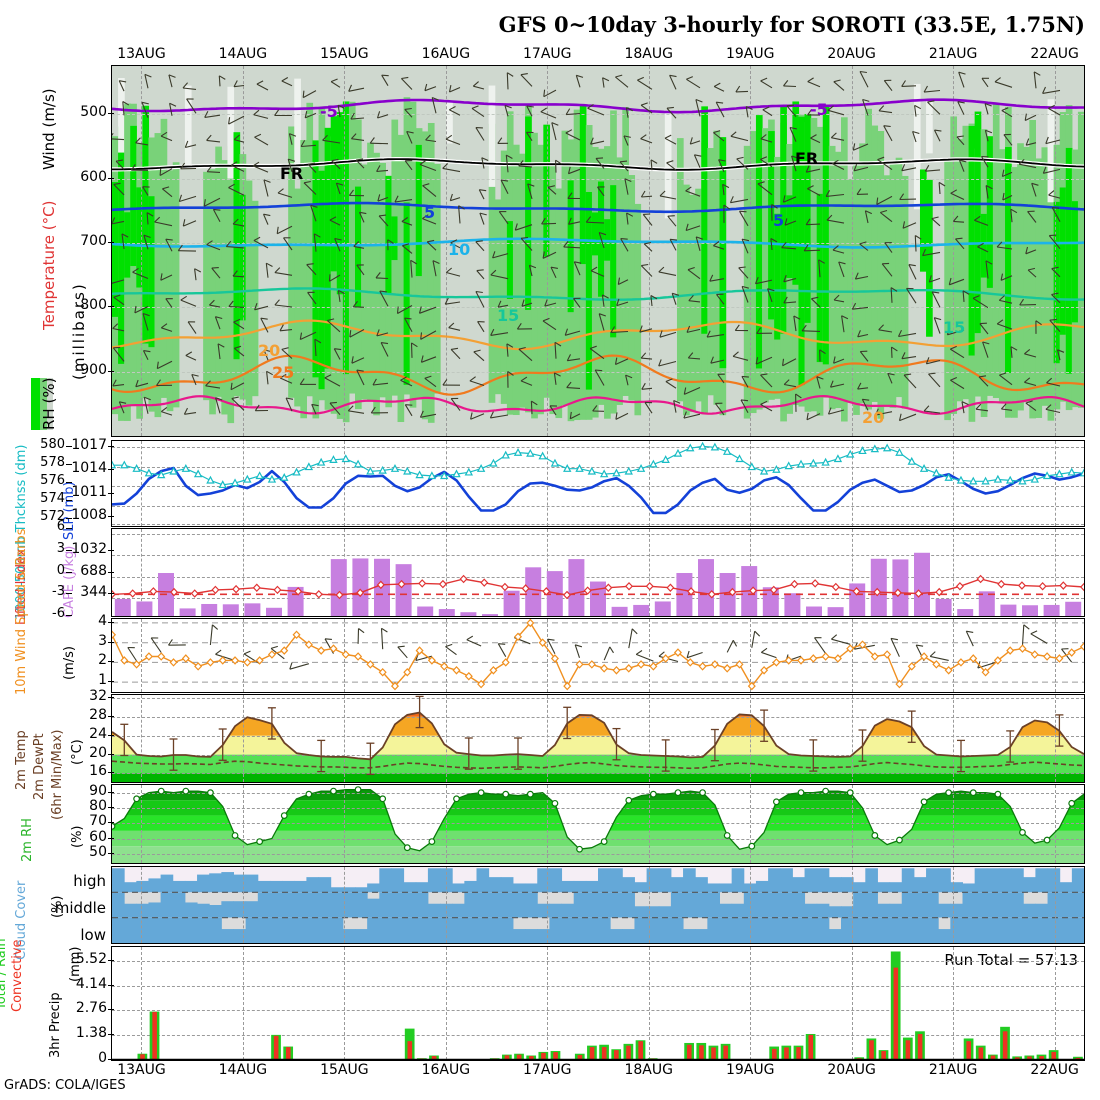 The width and height of the screenshot is (1100, 1100). I want to click on panel-2m-rh, so click(598, 824).